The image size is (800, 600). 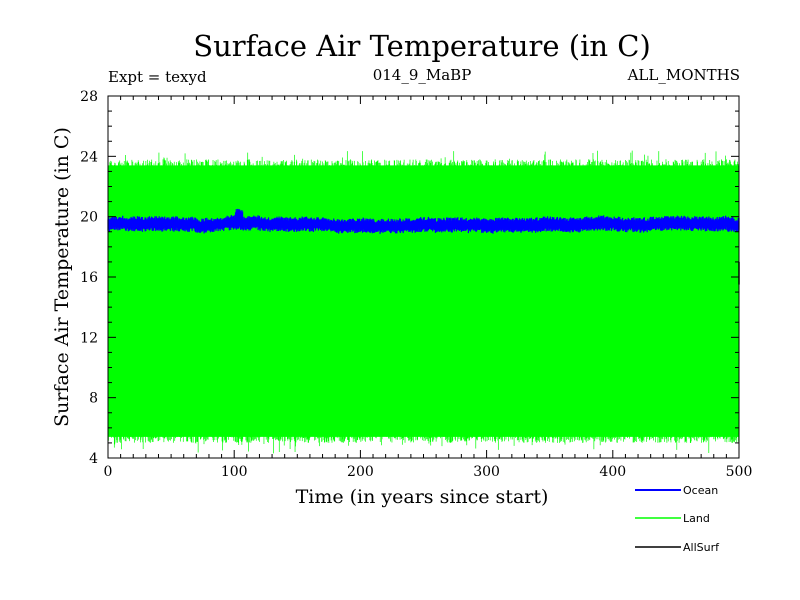 I want to click on x-tick-label: 200, so click(x=360, y=472).